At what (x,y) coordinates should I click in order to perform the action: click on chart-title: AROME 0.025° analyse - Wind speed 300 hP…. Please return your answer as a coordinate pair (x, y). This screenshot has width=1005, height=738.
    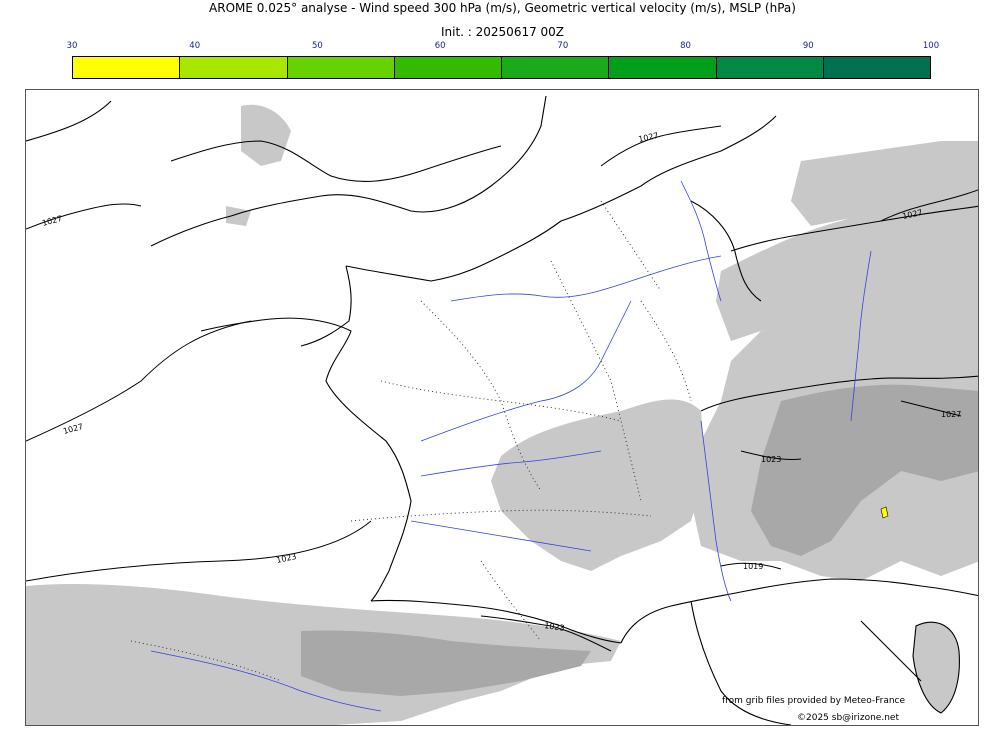
    Looking at the image, I should click on (502, 8).